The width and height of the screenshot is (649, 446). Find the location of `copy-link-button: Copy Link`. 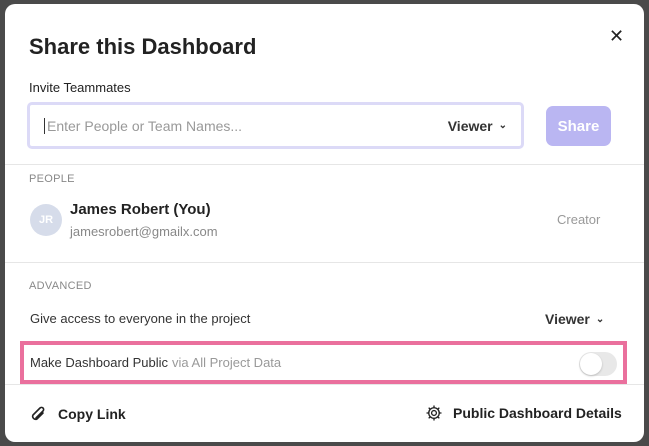

copy-link-button: Copy Link is located at coordinates (78, 414).